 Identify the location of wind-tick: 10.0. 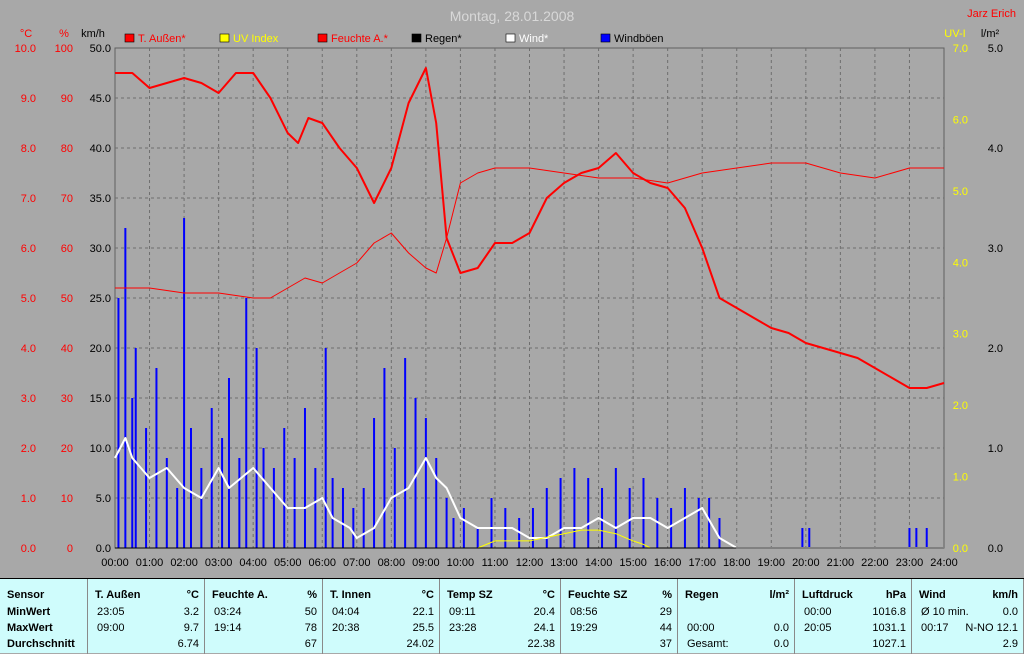
(100, 449).